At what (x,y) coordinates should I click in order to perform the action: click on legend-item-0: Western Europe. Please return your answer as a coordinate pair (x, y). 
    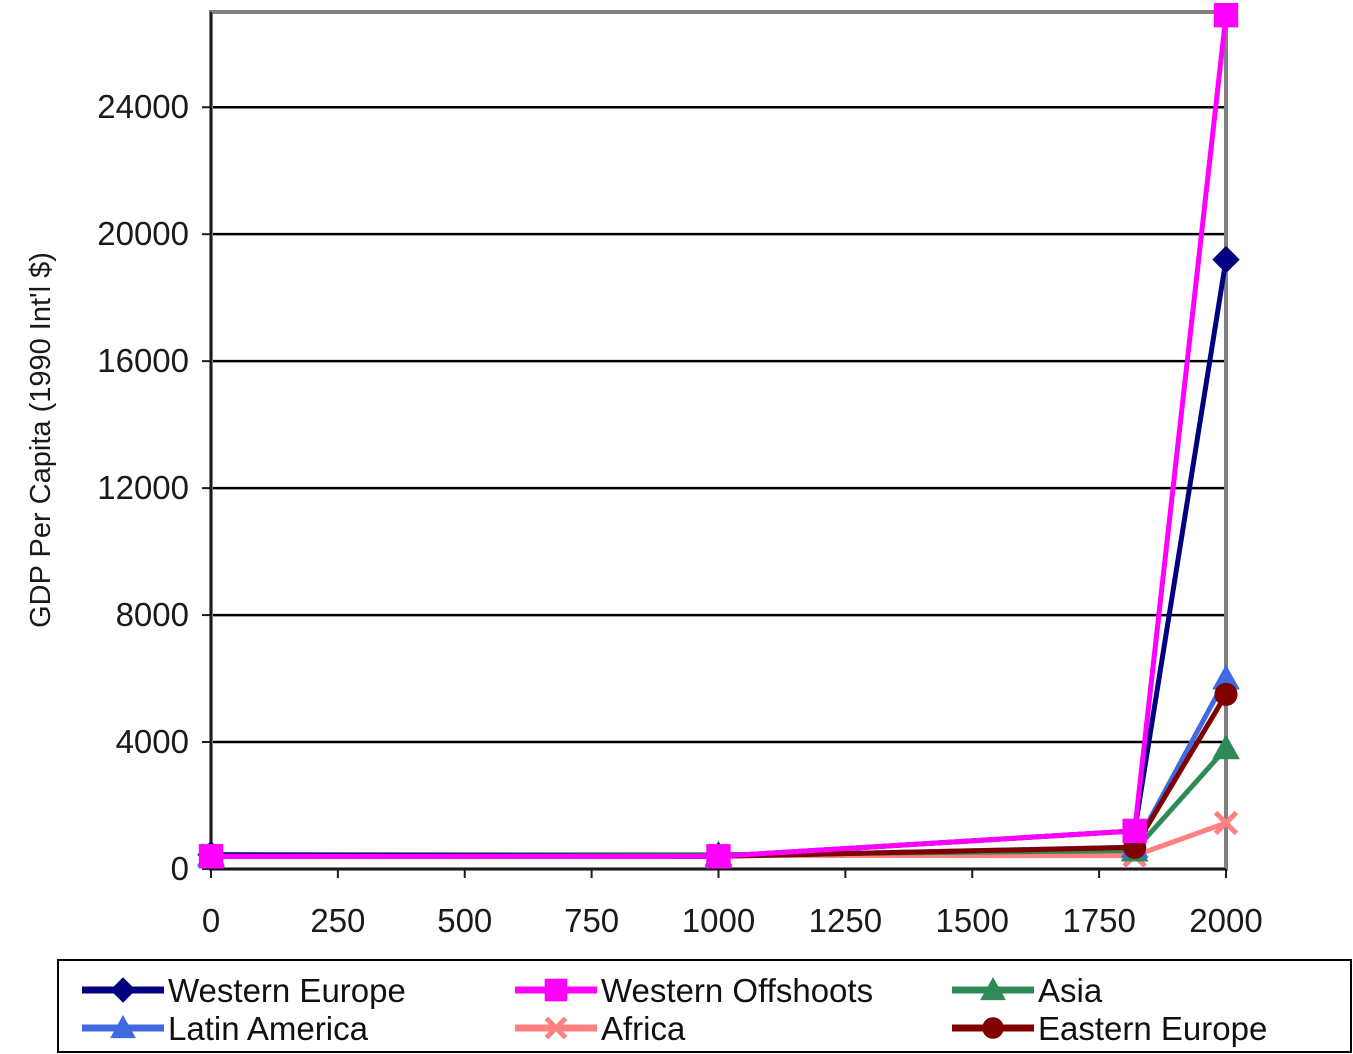
    Looking at the image, I should click on (244, 990).